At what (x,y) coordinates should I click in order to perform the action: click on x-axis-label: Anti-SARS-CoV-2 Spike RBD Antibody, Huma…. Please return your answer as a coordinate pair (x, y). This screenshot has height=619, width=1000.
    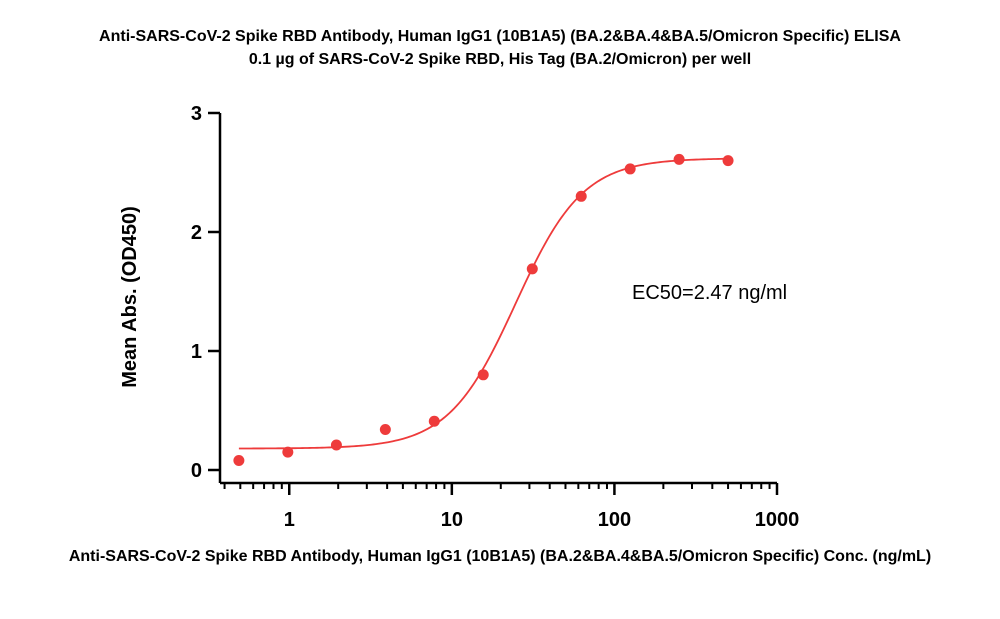
    Looking at the image, I should click on (500, 556).